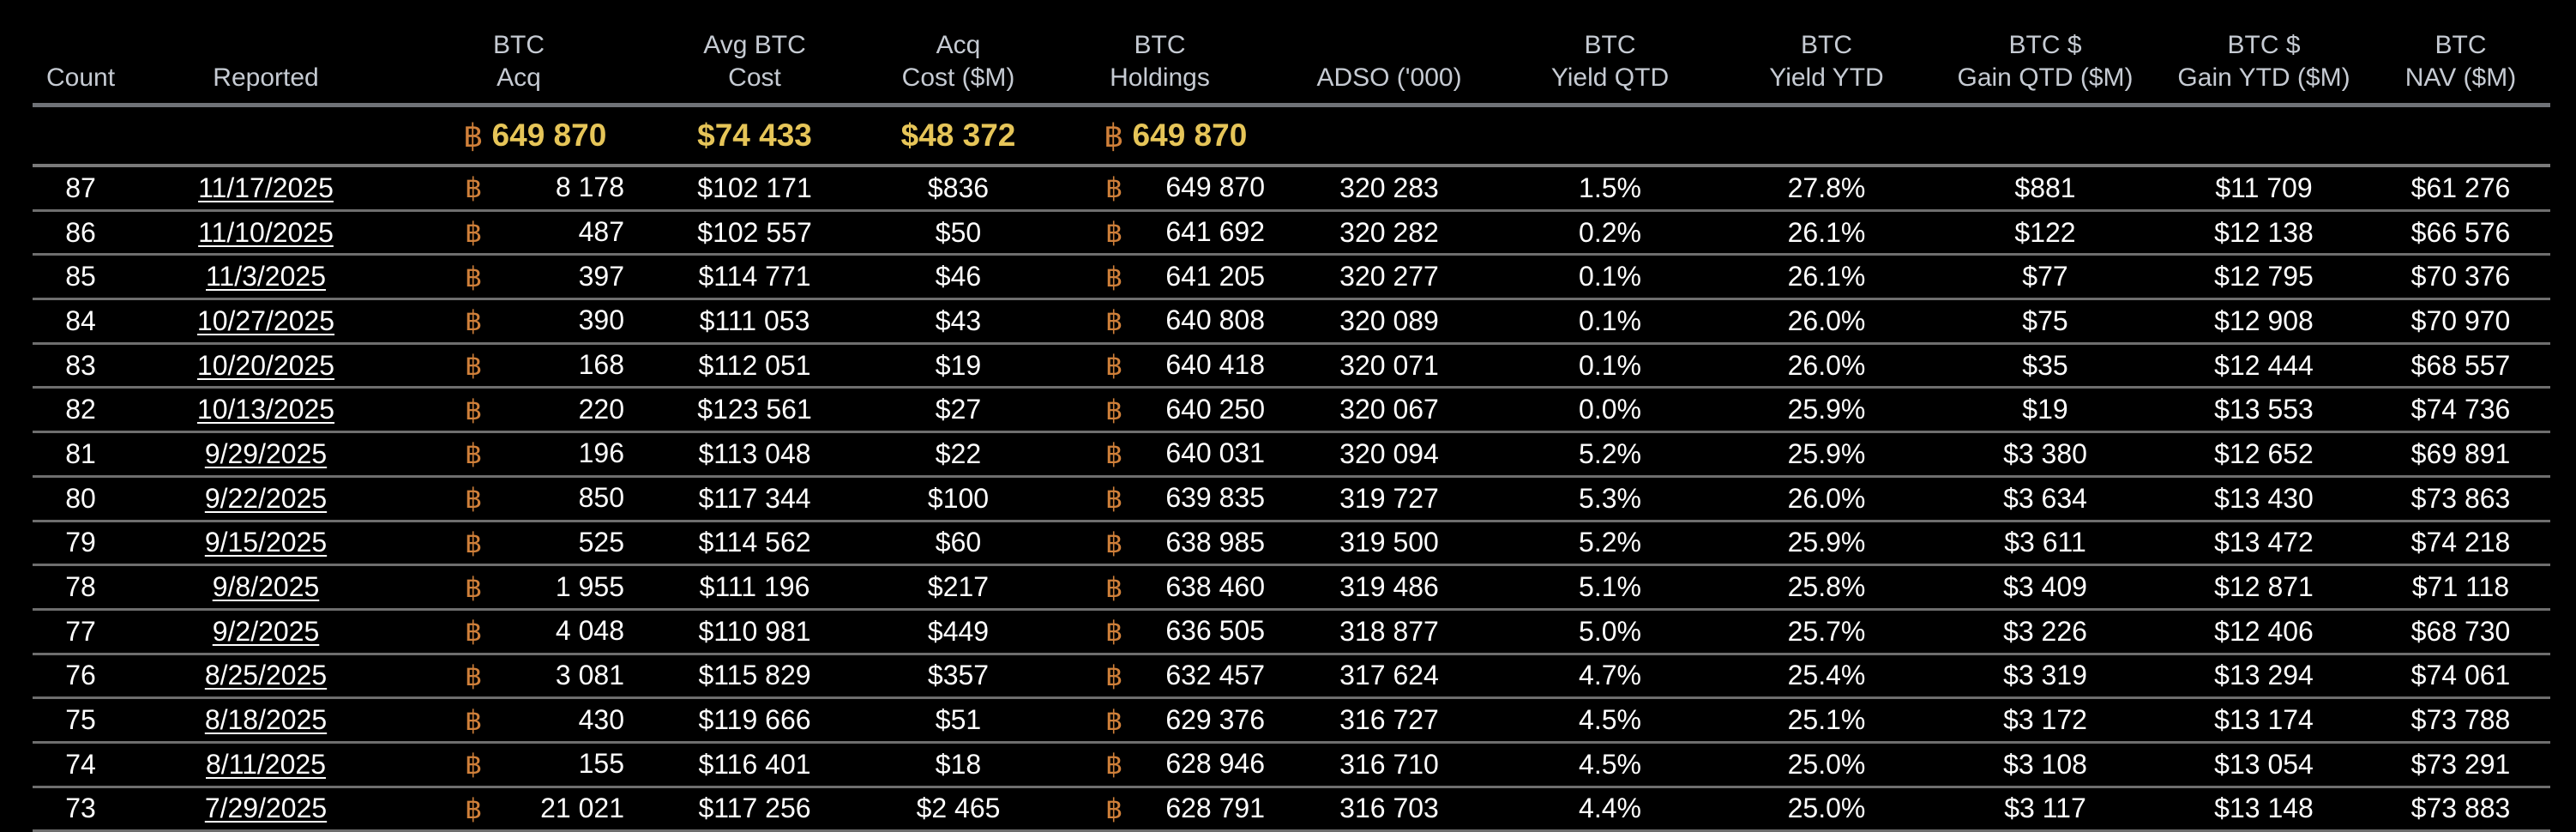 The image size is (2576, 832). Describe the element at coordinates (266, 453) in the screenshot. I see `reported-date-link: 9/29/2025` at that location.